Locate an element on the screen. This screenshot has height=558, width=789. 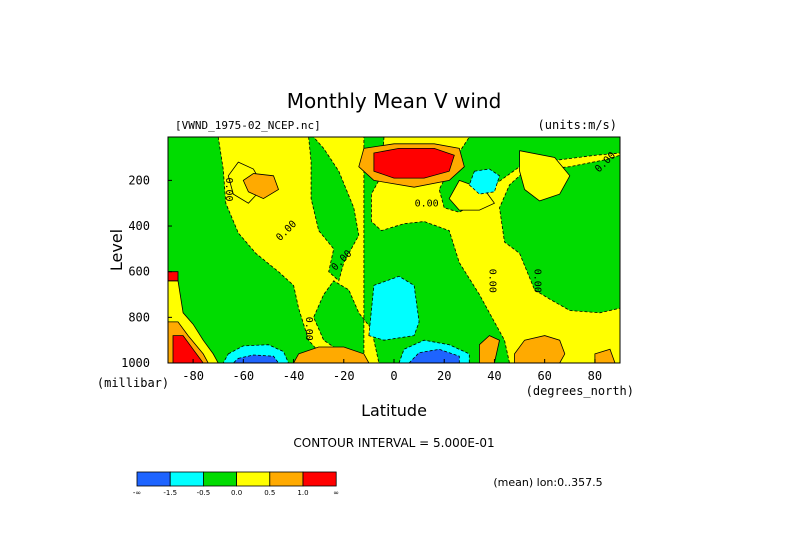
colorbar: -∞ -1.5 -0.5 0.0 0.5 1.0 ∞ is located at coordinates (236, 484).